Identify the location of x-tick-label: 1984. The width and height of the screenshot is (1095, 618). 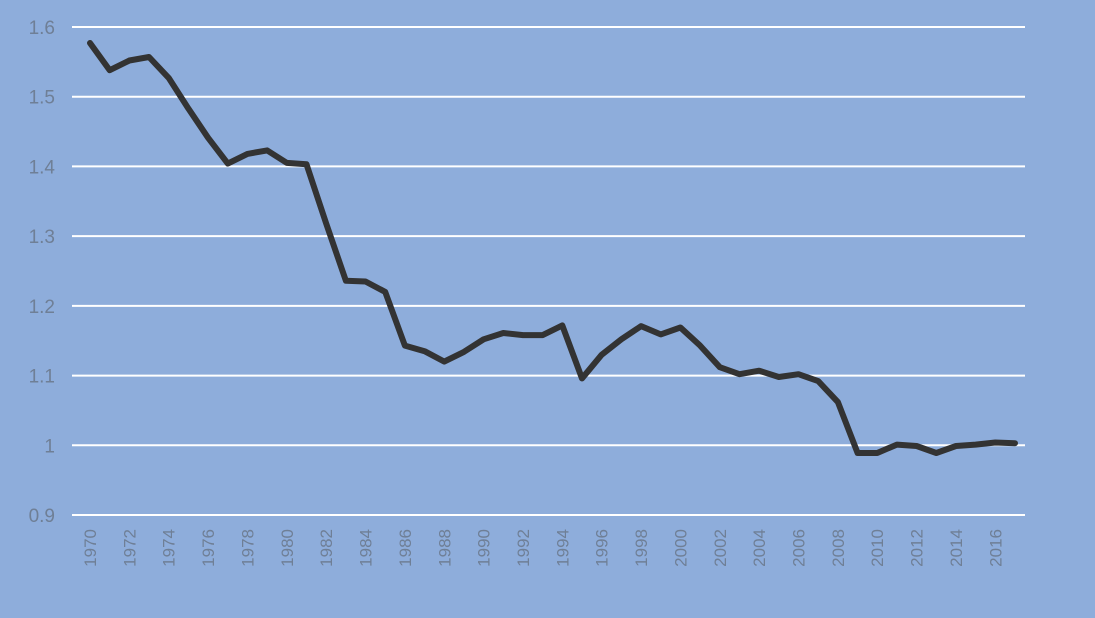
(366, 548).